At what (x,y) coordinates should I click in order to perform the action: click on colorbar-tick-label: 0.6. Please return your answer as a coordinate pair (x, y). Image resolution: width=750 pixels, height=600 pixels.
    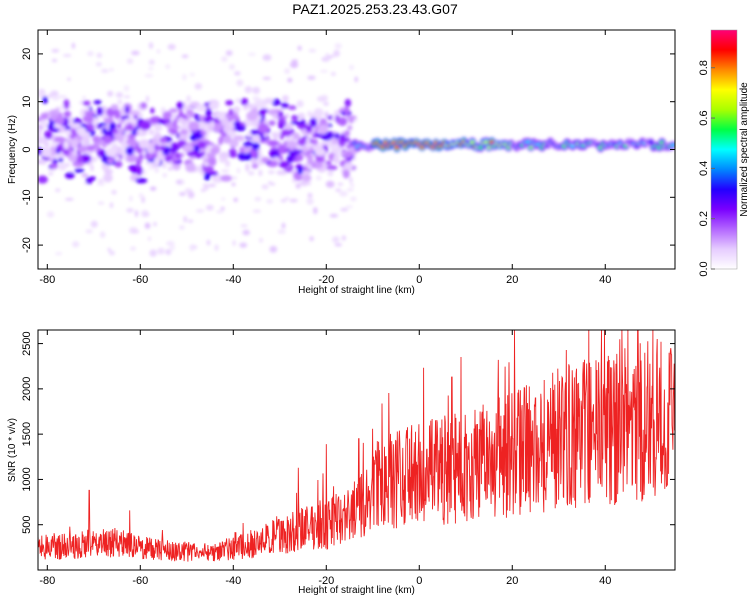
    Looking at the image, I should click on (704, 117).